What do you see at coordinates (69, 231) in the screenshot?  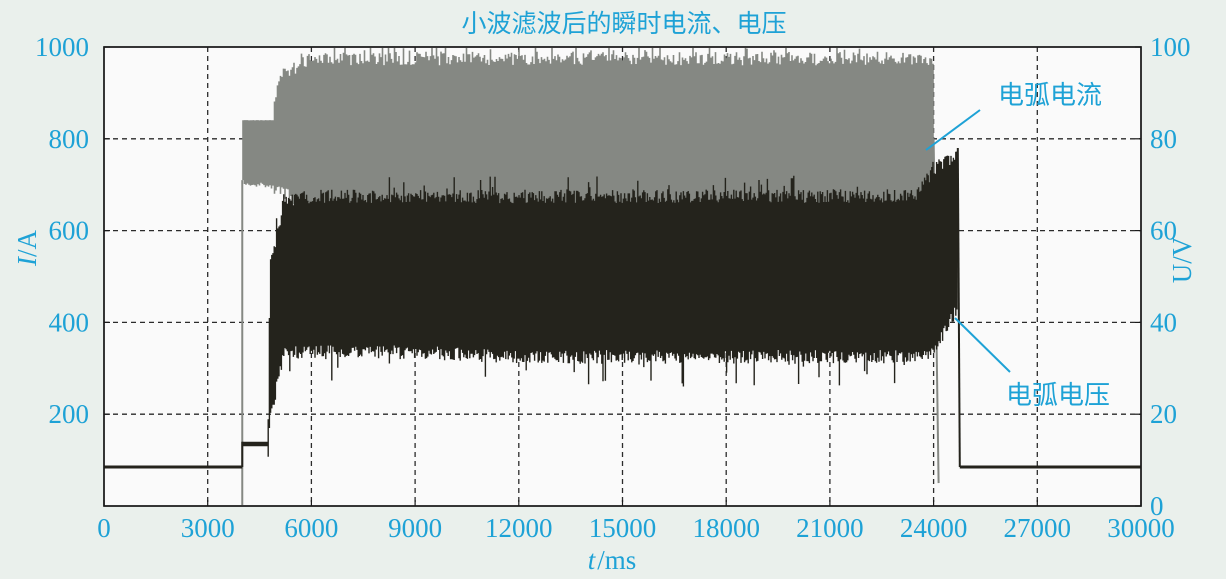 I see `y-left-tick-label: 600` at bounding box center [69, 231].